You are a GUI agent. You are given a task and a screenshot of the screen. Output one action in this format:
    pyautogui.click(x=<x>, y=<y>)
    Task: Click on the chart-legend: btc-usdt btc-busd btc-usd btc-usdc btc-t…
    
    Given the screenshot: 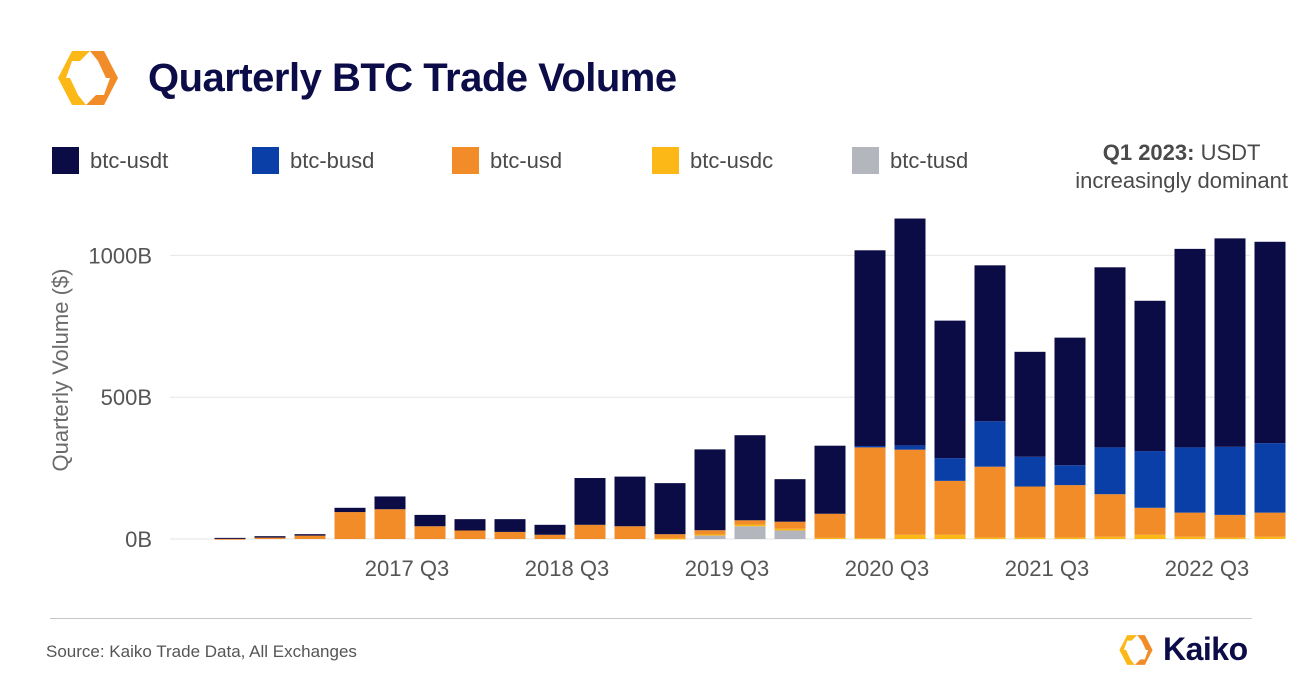 What is the action you would take?
    pyautogui.click(x=651, y=161)
    